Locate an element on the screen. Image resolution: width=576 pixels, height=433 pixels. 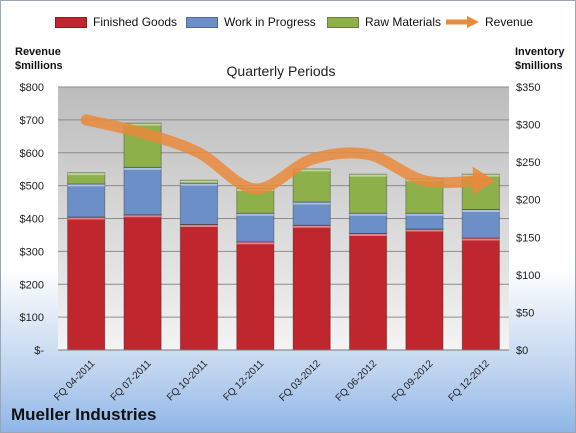
right-axis-title: Inventory $millions is located at coordinates (540, 59).